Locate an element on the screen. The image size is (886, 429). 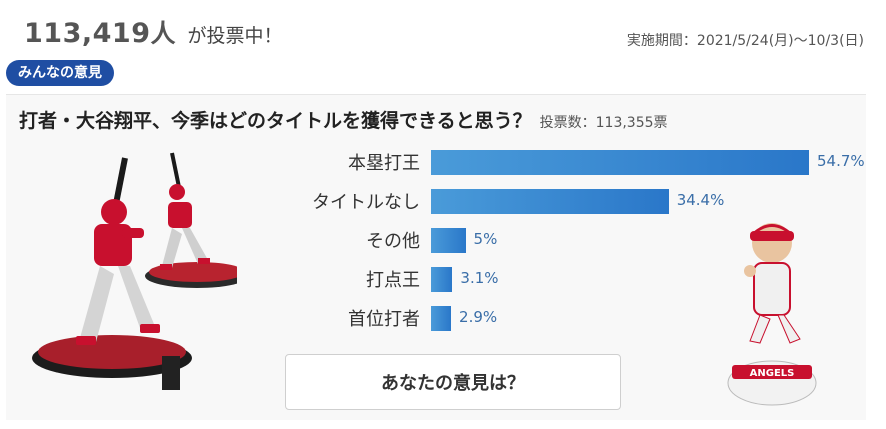
result-row: その他 5% is located at coordinates (580, 240).